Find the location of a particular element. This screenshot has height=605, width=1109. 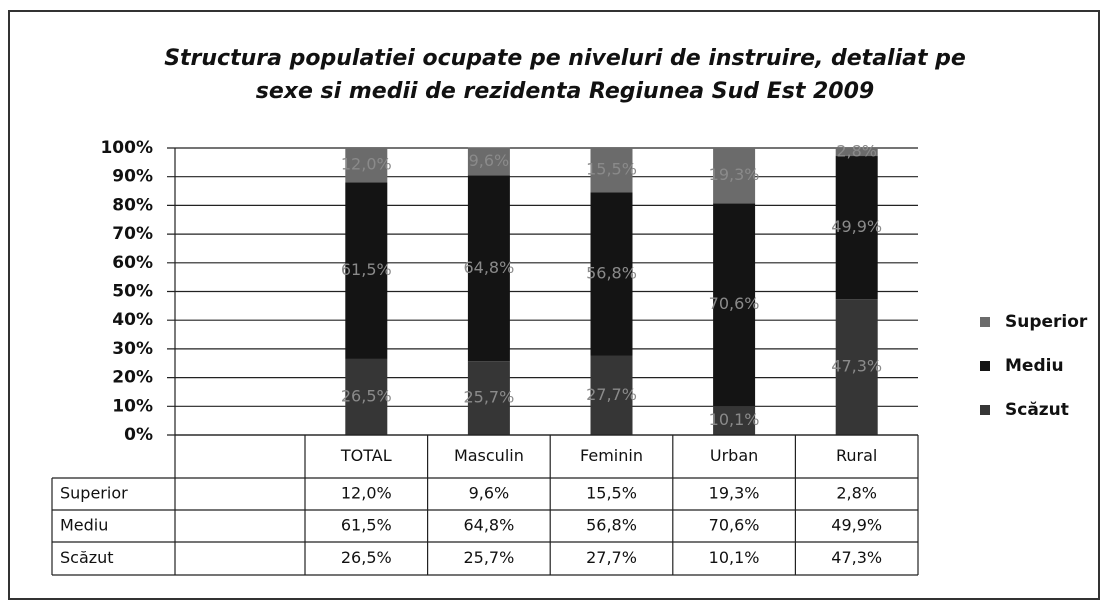

y-tick-label: 50% is located at coordinates (132, 292).